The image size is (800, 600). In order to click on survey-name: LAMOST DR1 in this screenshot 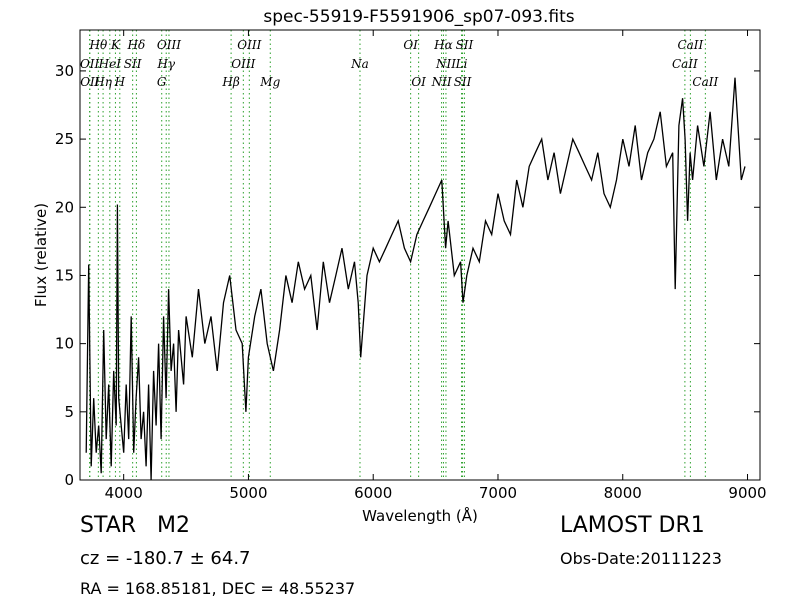, I will do `click(632, 525)`.